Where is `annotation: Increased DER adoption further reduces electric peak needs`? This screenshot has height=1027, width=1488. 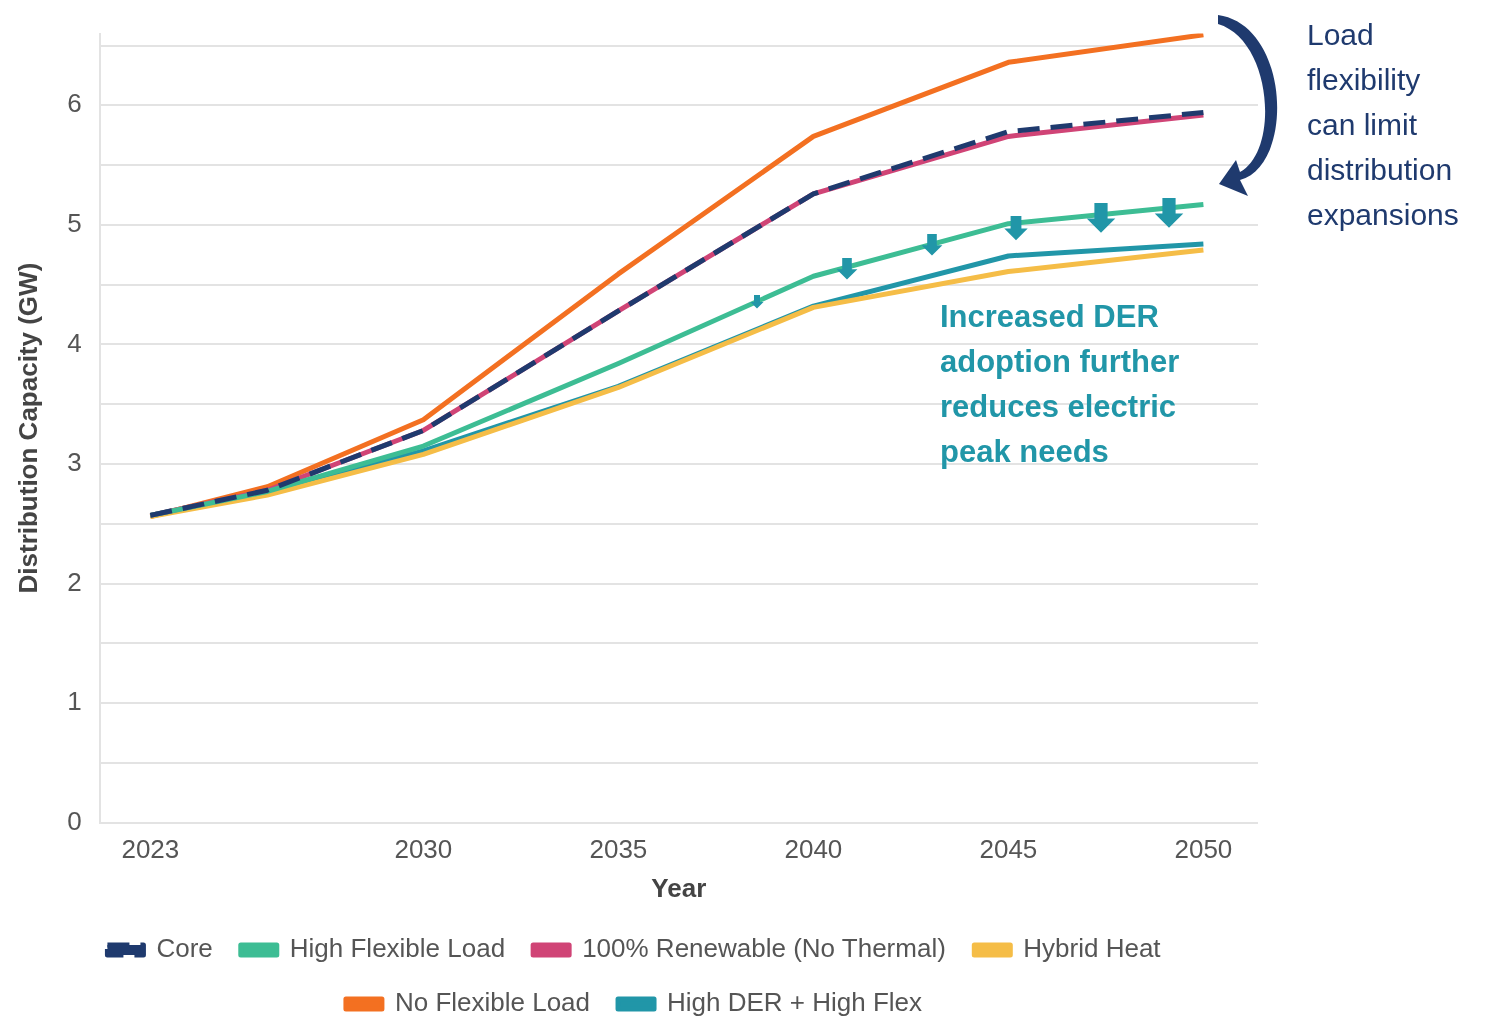 annotation: Increased DER adoption further reduces electric peak needs is located at coordinates (1060, 384).